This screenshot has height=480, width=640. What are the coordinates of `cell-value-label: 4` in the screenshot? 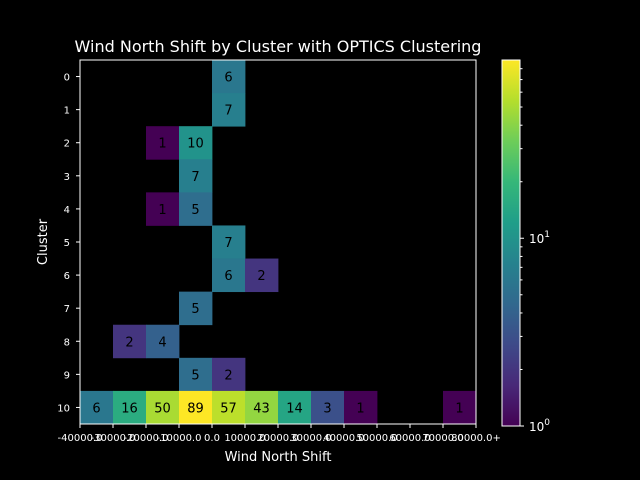 It's located at (162, 342).